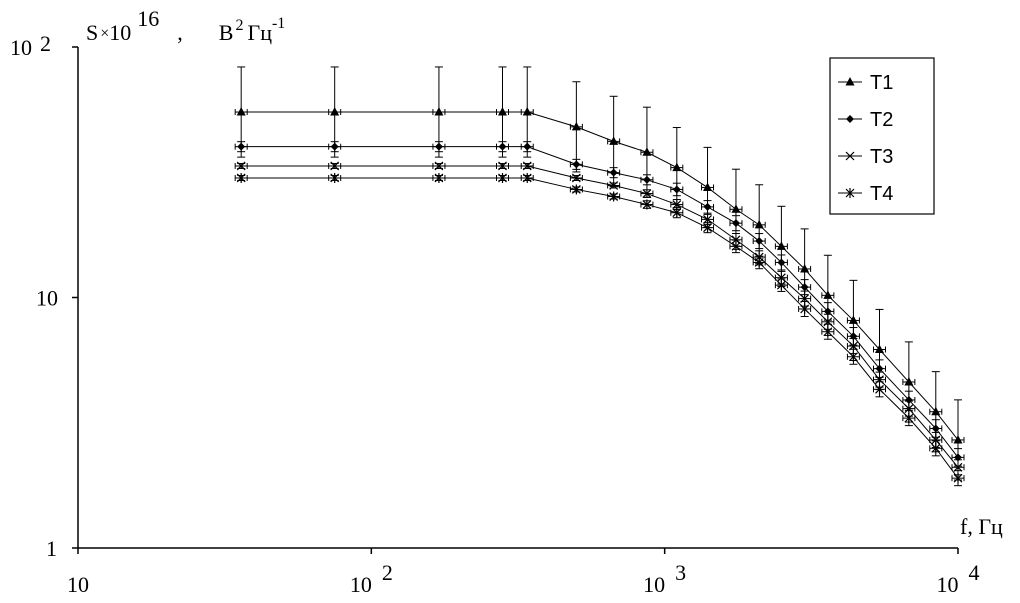 The width and height of the screenshot is (1020, 603). What do you see at coordinates (865, 157) in the screenshot?
I see `legend-entry-t3: T3` at bounding box center [865, 157].